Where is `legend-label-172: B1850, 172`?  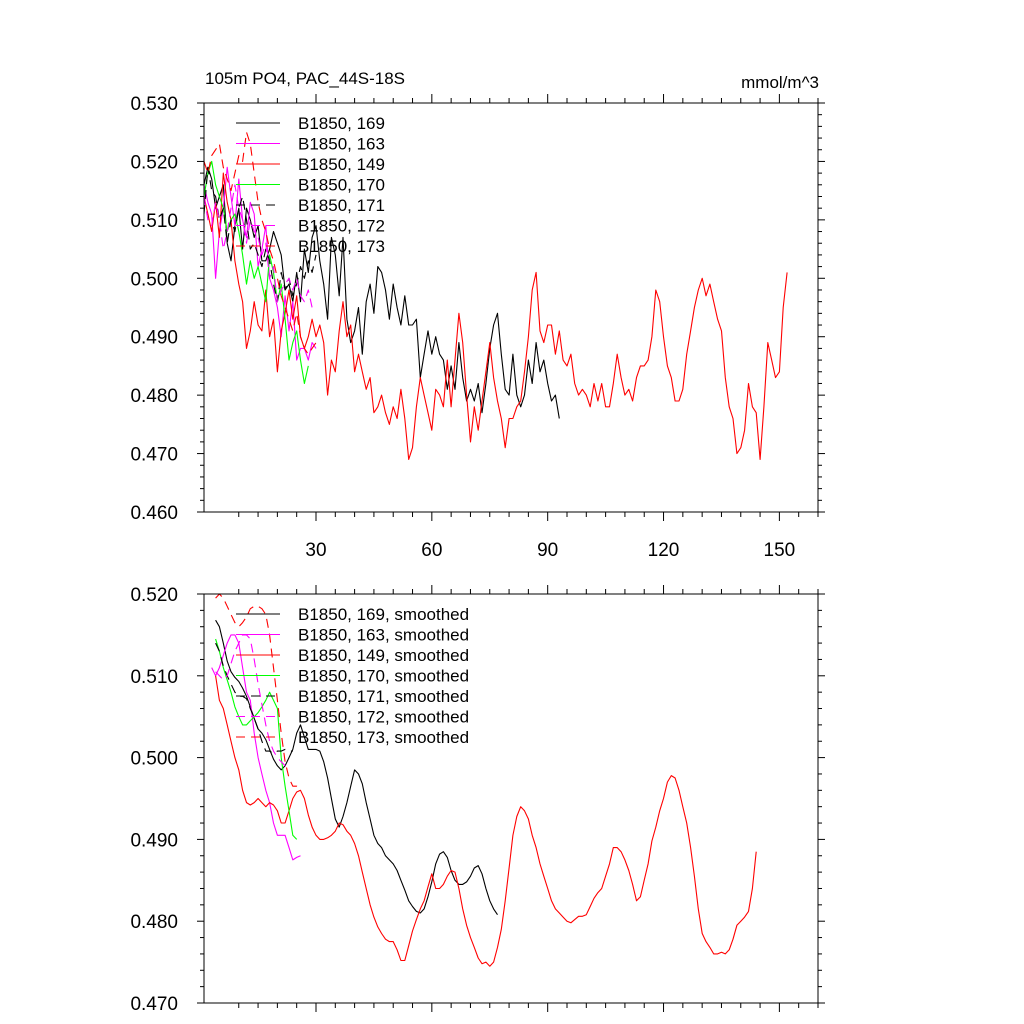 legend-label-172: B1850, 172 is located at coordinates (341, 226).